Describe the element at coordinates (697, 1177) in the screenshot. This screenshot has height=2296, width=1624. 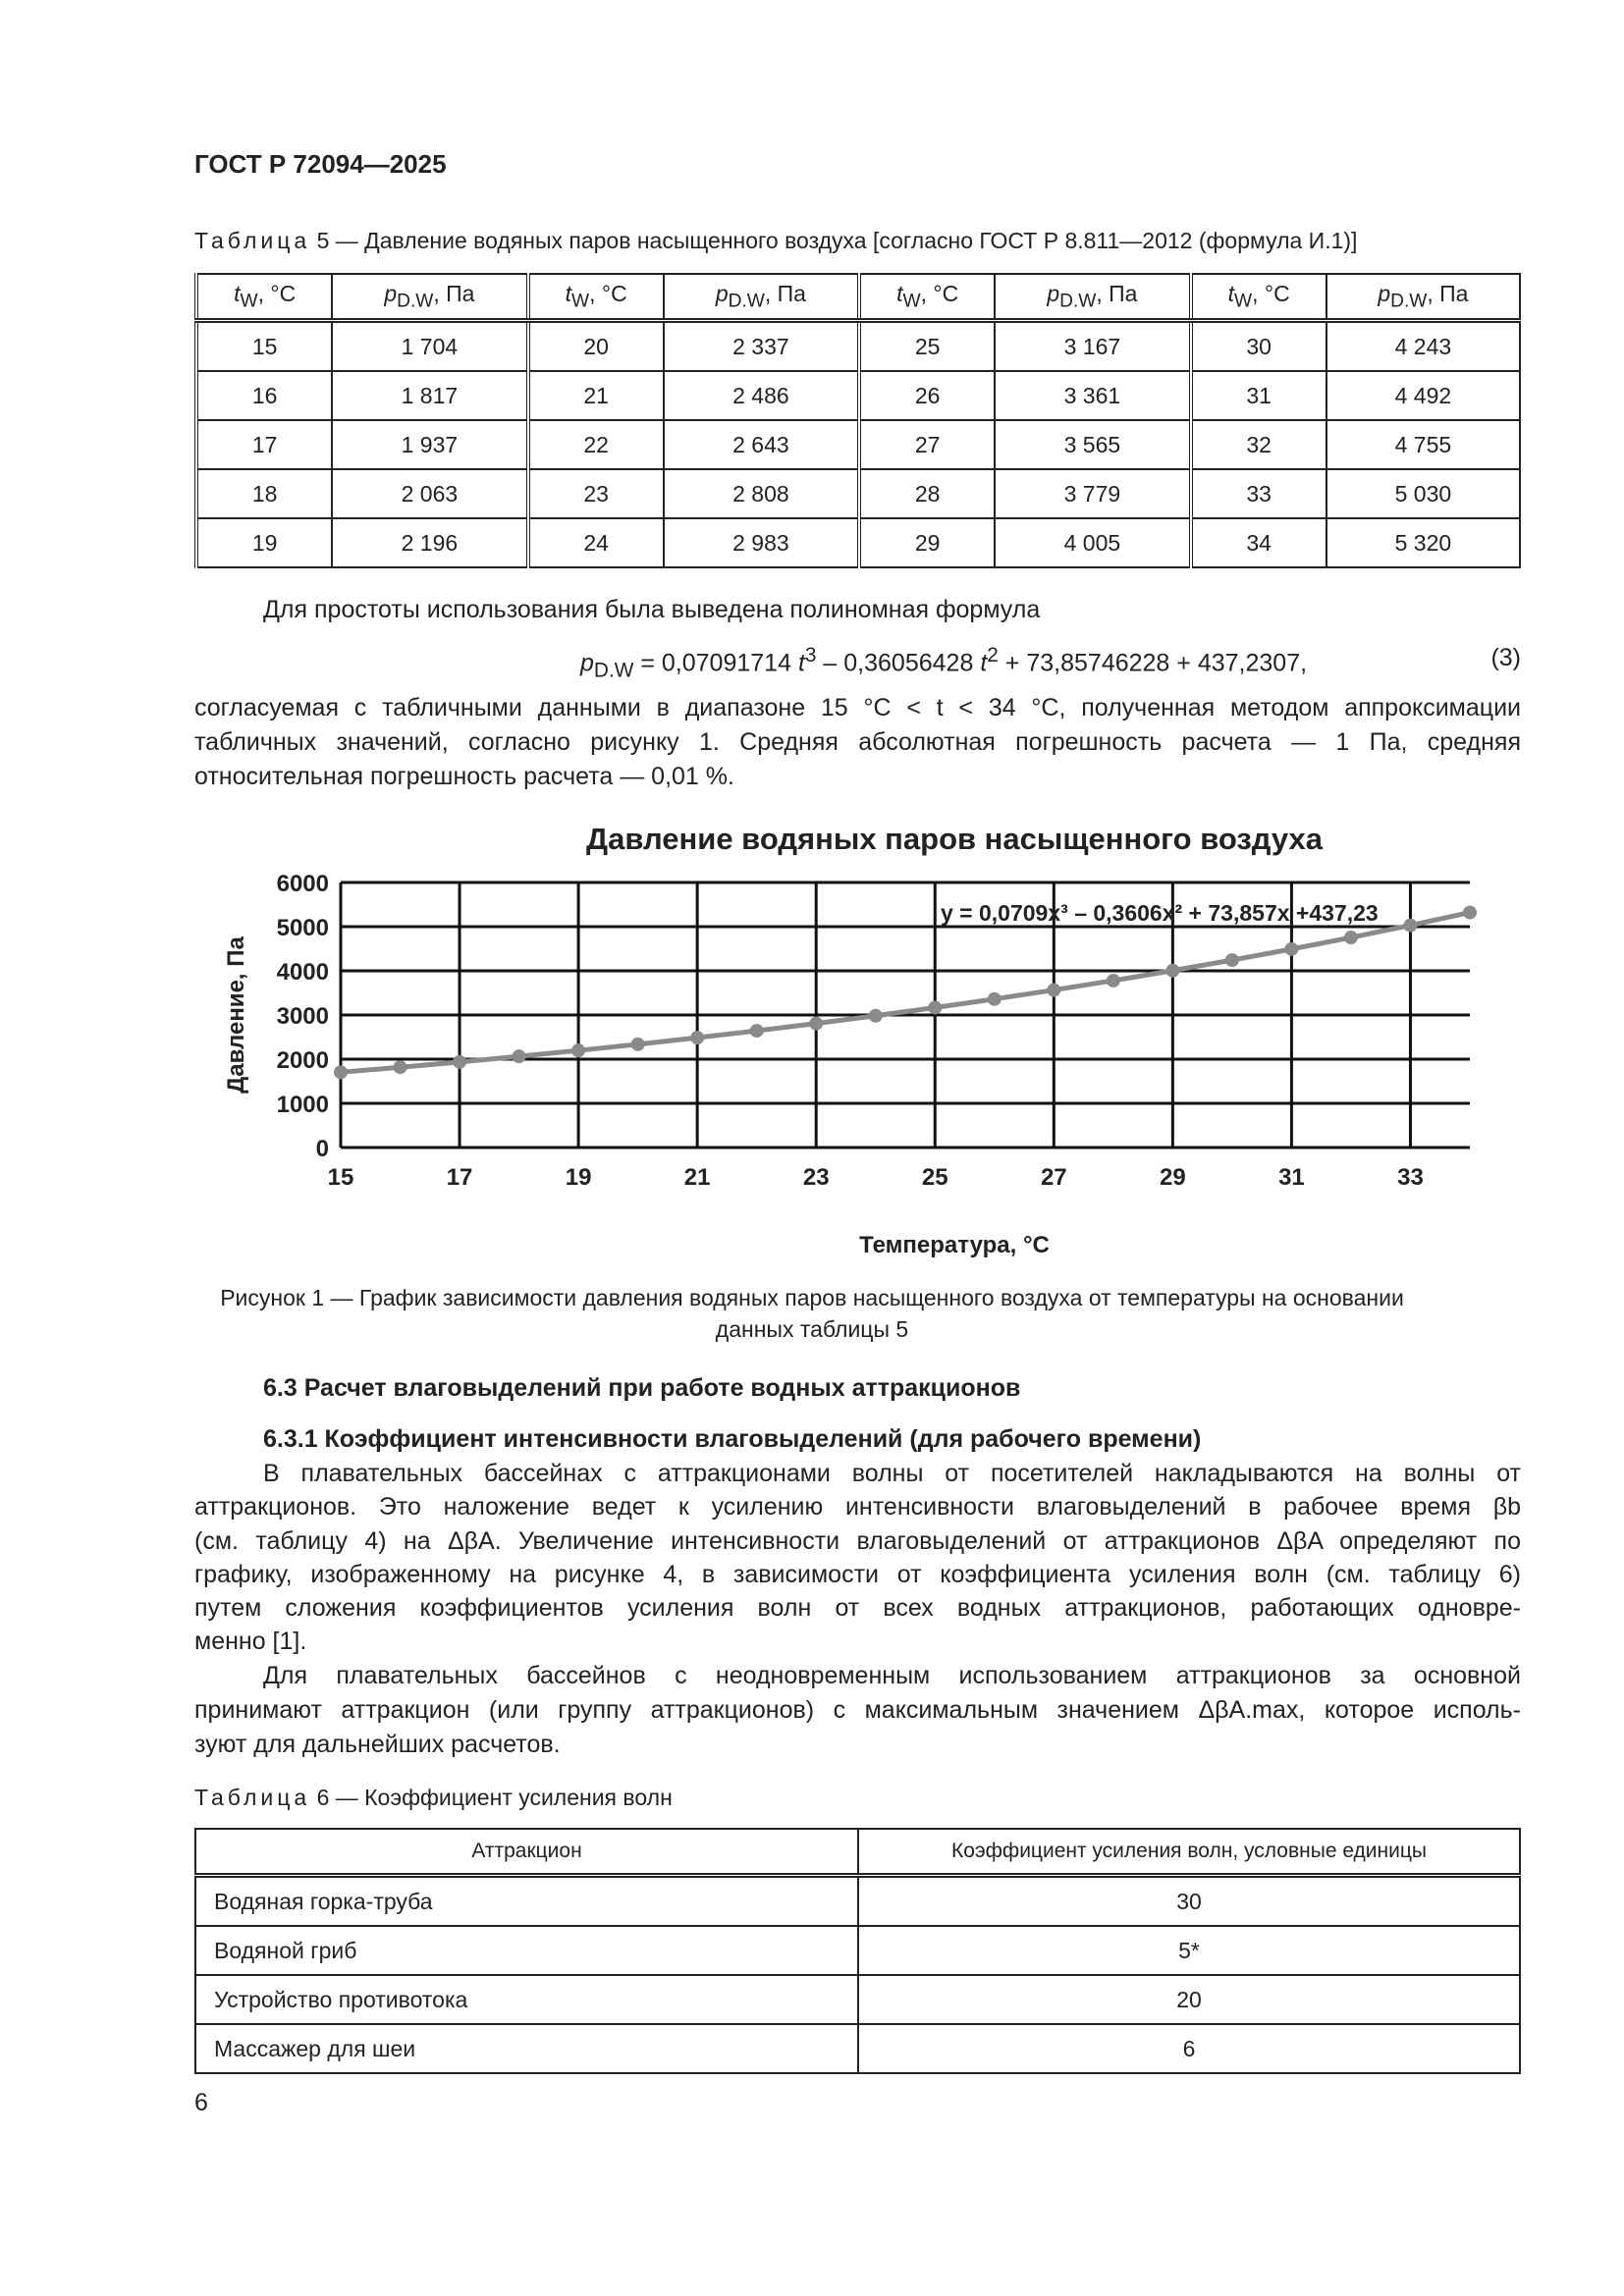
I see `x-tick-label: 21` at that location.